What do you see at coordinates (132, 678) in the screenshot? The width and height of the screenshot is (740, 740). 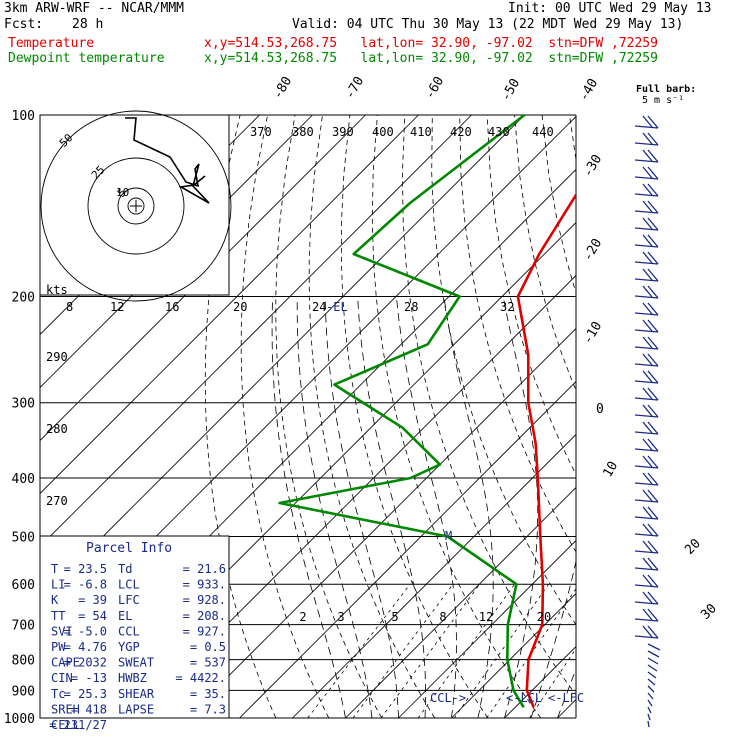 I see `parcel-label: HWBZ` at bounding box center [132, 678].